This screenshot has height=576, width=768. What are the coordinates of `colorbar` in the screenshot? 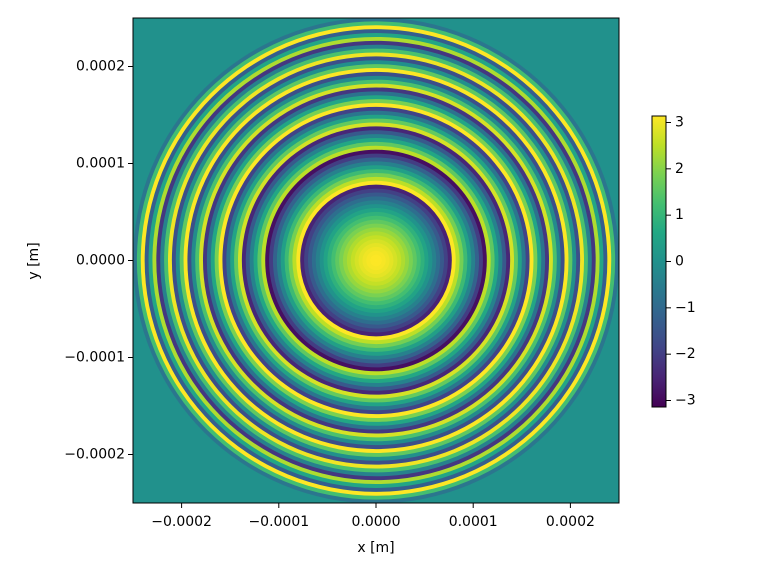 It's located at (659, 261).